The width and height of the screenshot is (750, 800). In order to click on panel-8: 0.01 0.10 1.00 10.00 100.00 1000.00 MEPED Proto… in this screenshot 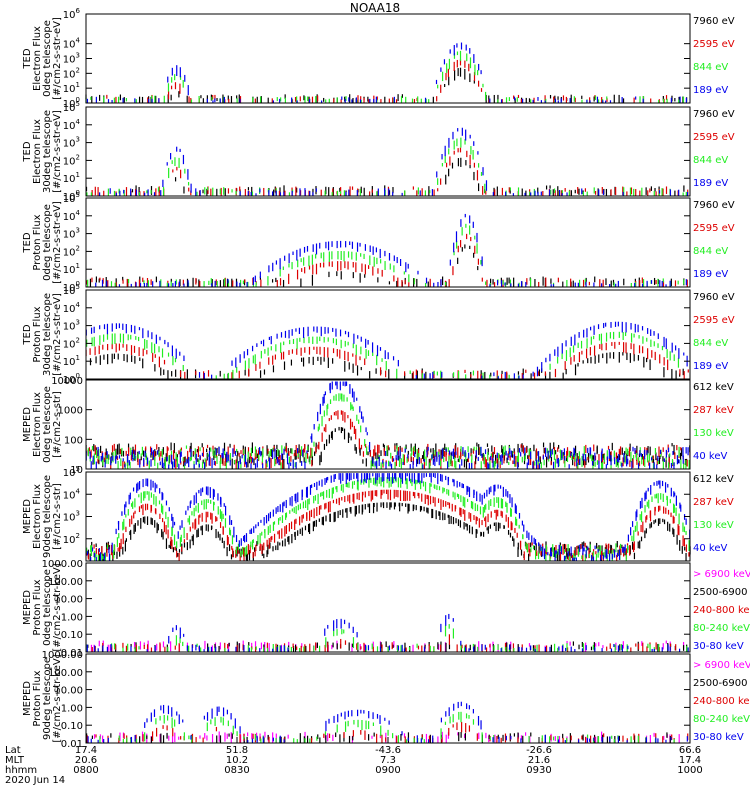, I will do `click(386, 700)`.